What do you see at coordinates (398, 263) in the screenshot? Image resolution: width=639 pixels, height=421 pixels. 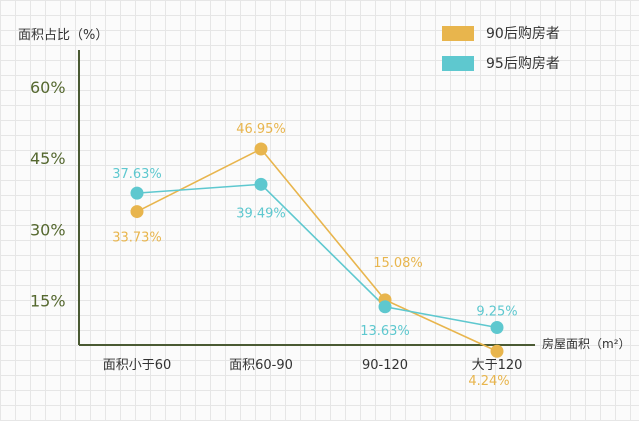 I see `data-label: 15.08%` at bounding box center [398, 263].